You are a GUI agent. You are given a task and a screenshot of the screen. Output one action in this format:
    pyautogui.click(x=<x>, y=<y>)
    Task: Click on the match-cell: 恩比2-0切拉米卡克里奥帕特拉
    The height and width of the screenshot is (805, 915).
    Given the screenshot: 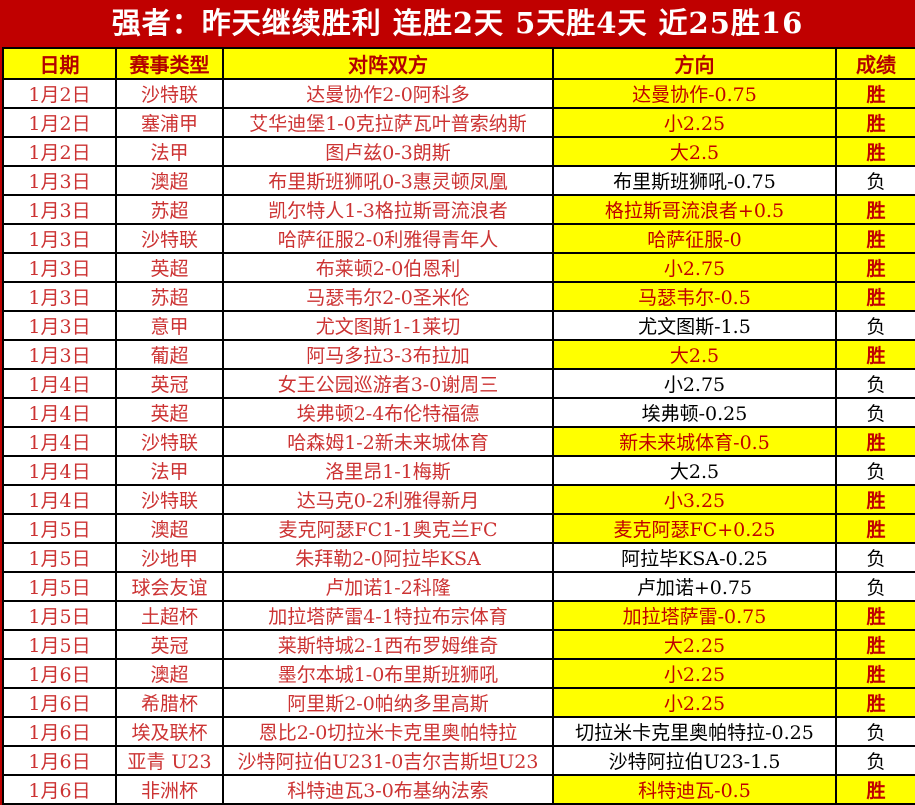 What is the action you would take?
    pyautogui.click(x=388, y=731)
    